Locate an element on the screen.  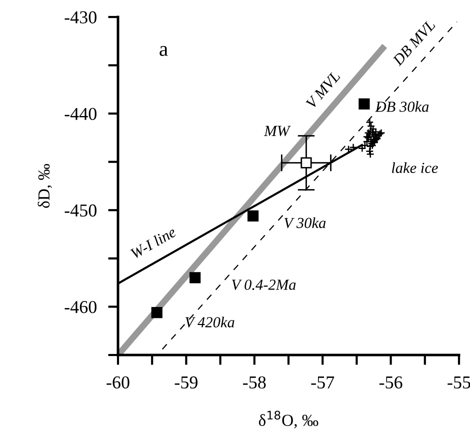
x-tick-label: -57 is located at coordinates (322, 382).